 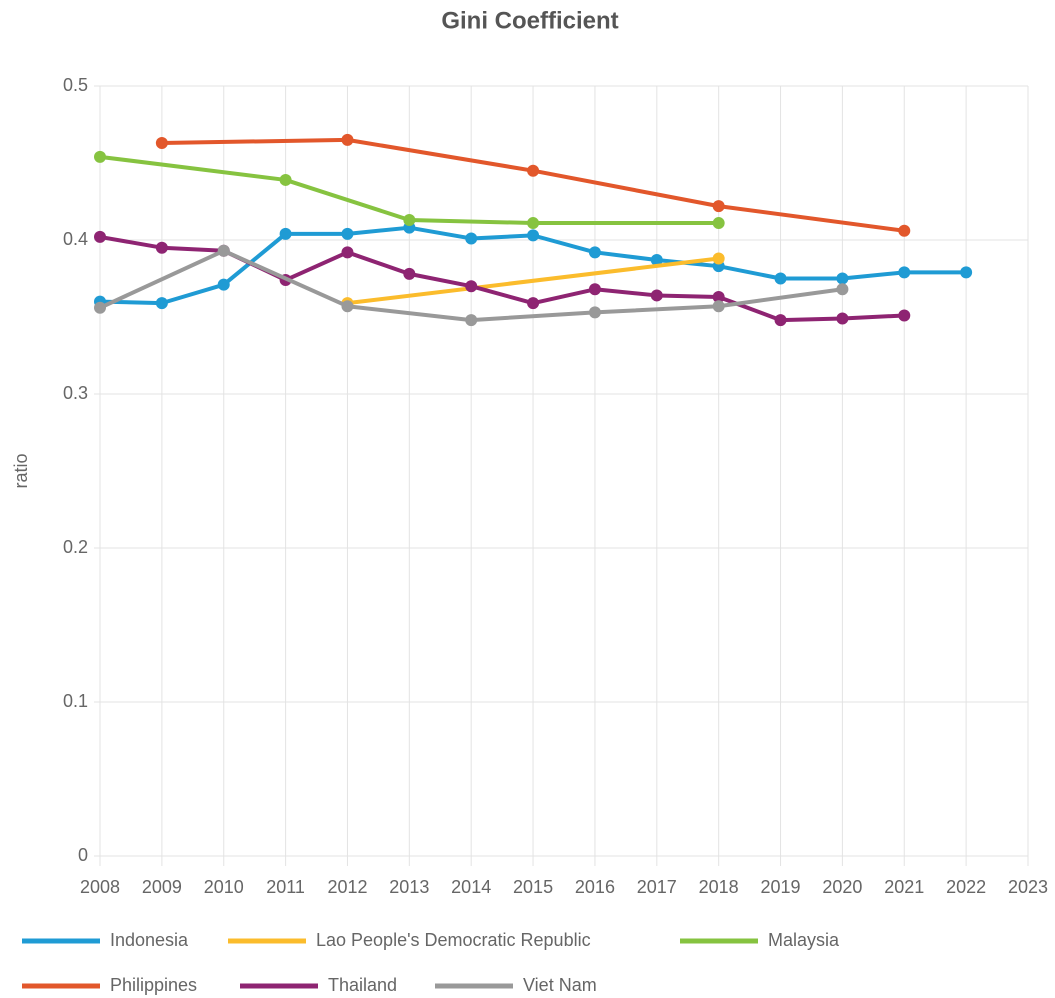 I want to click on legend-label: Malaysia, so click(x=804, y=940).